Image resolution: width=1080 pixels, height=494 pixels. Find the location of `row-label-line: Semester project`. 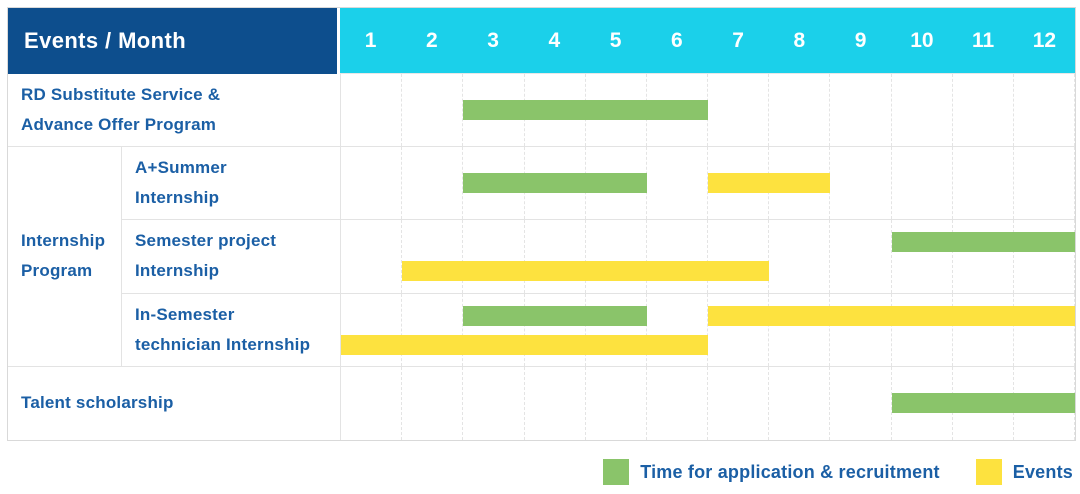

row-label-line: Semester project is located at coordinates (206, 241).